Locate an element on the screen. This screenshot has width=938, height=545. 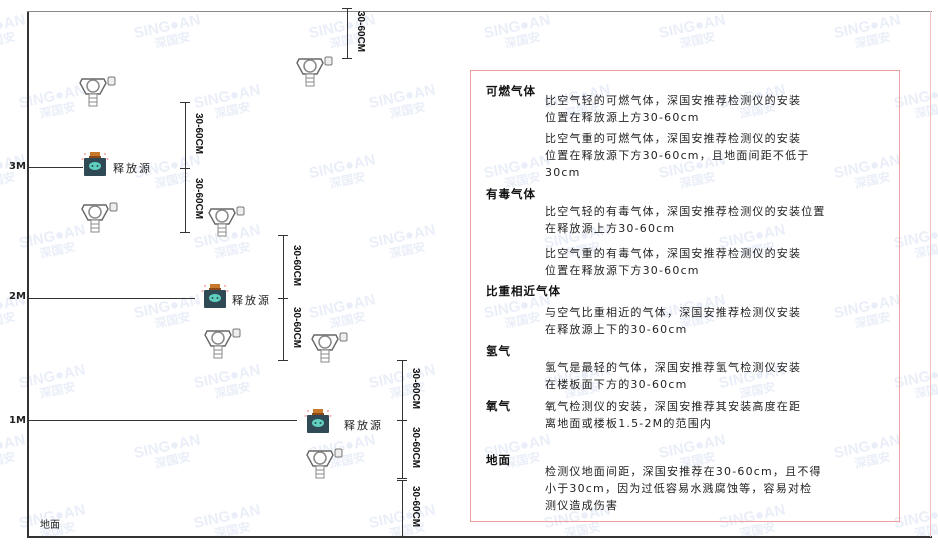
legend-line: 与空气比重相近的气体，深国安推荐检测仪安装 is located at coordinates (673, 312).